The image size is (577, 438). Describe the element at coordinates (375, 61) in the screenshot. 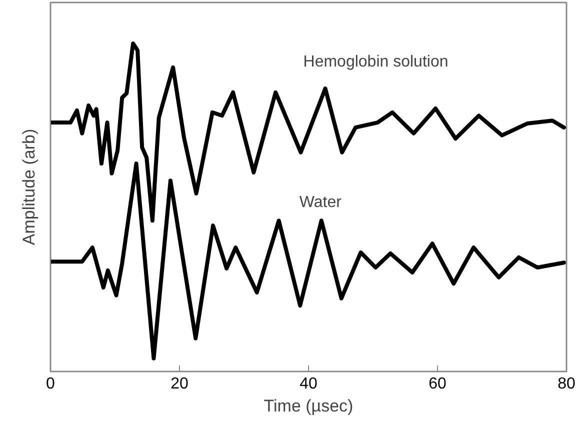

I see `series-label: Hemoglobin solution` at that location.